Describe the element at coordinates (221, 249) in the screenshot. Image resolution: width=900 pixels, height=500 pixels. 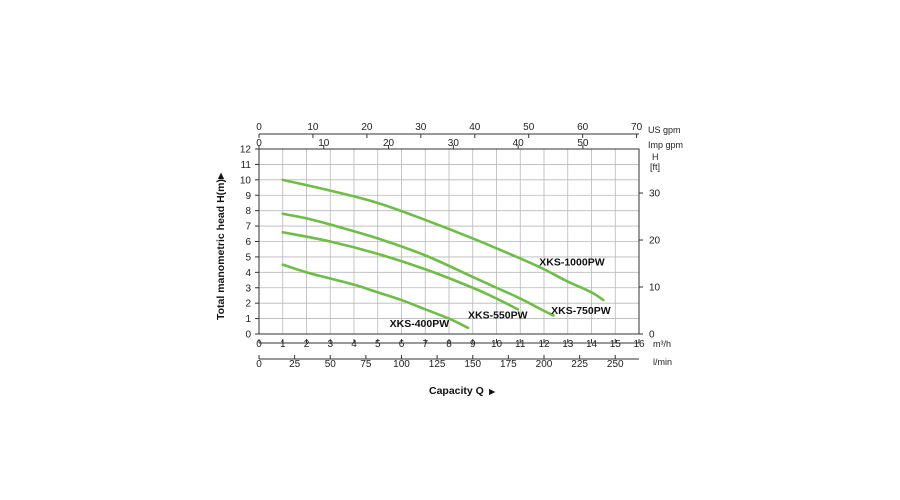
I see `y-axis-title: Total manometric head H(m)` at that location.